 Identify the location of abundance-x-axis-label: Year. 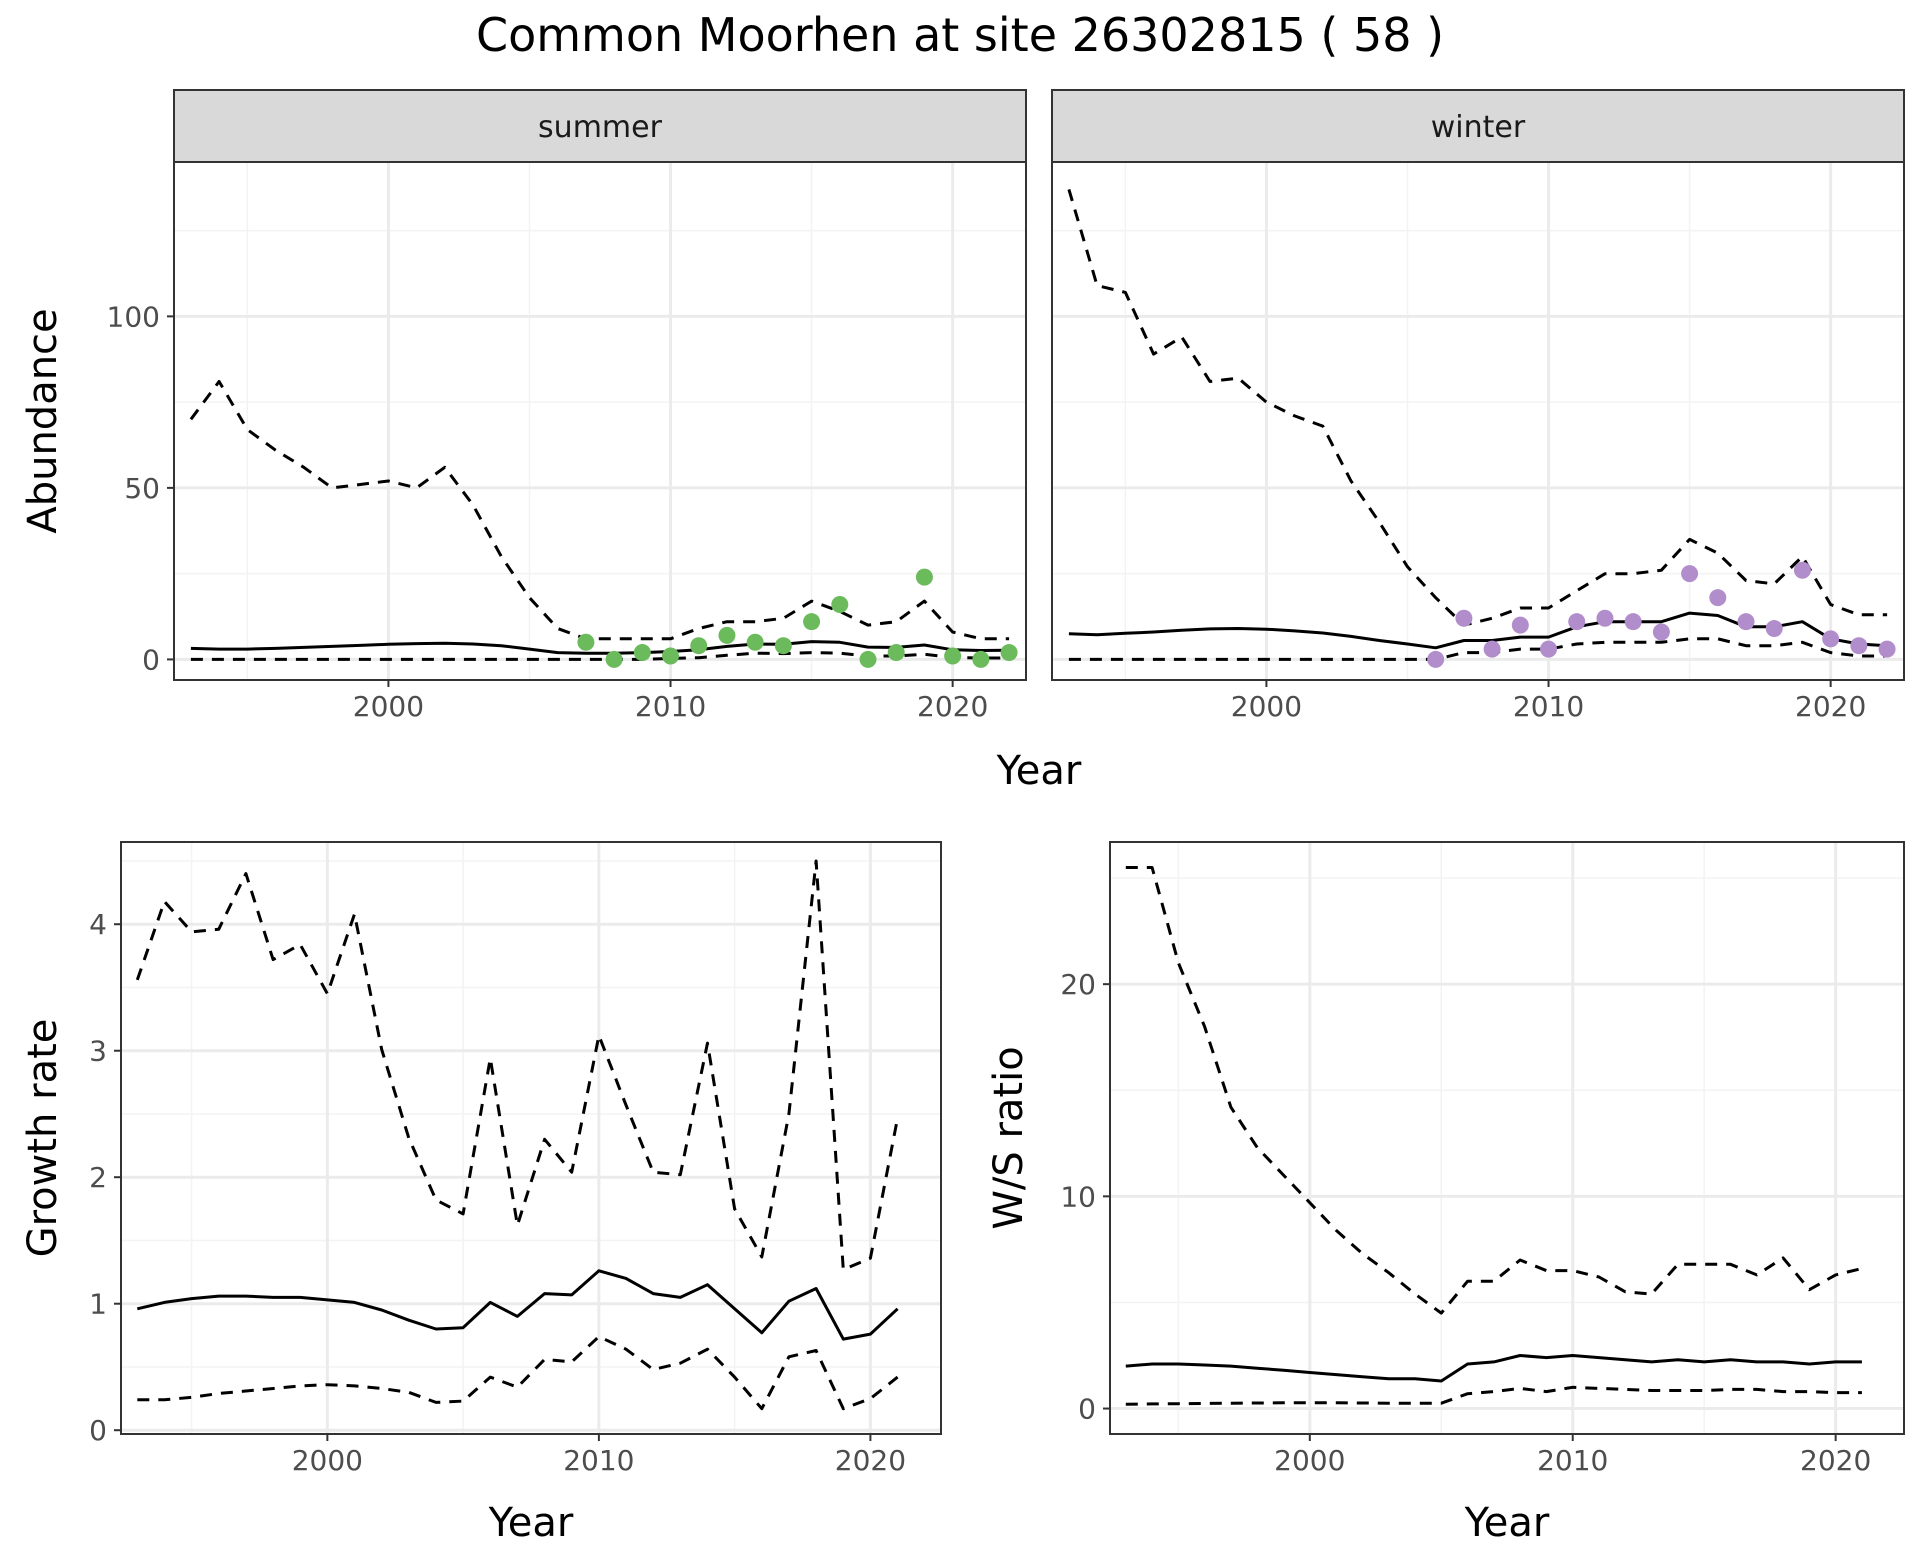
(1039, 771).